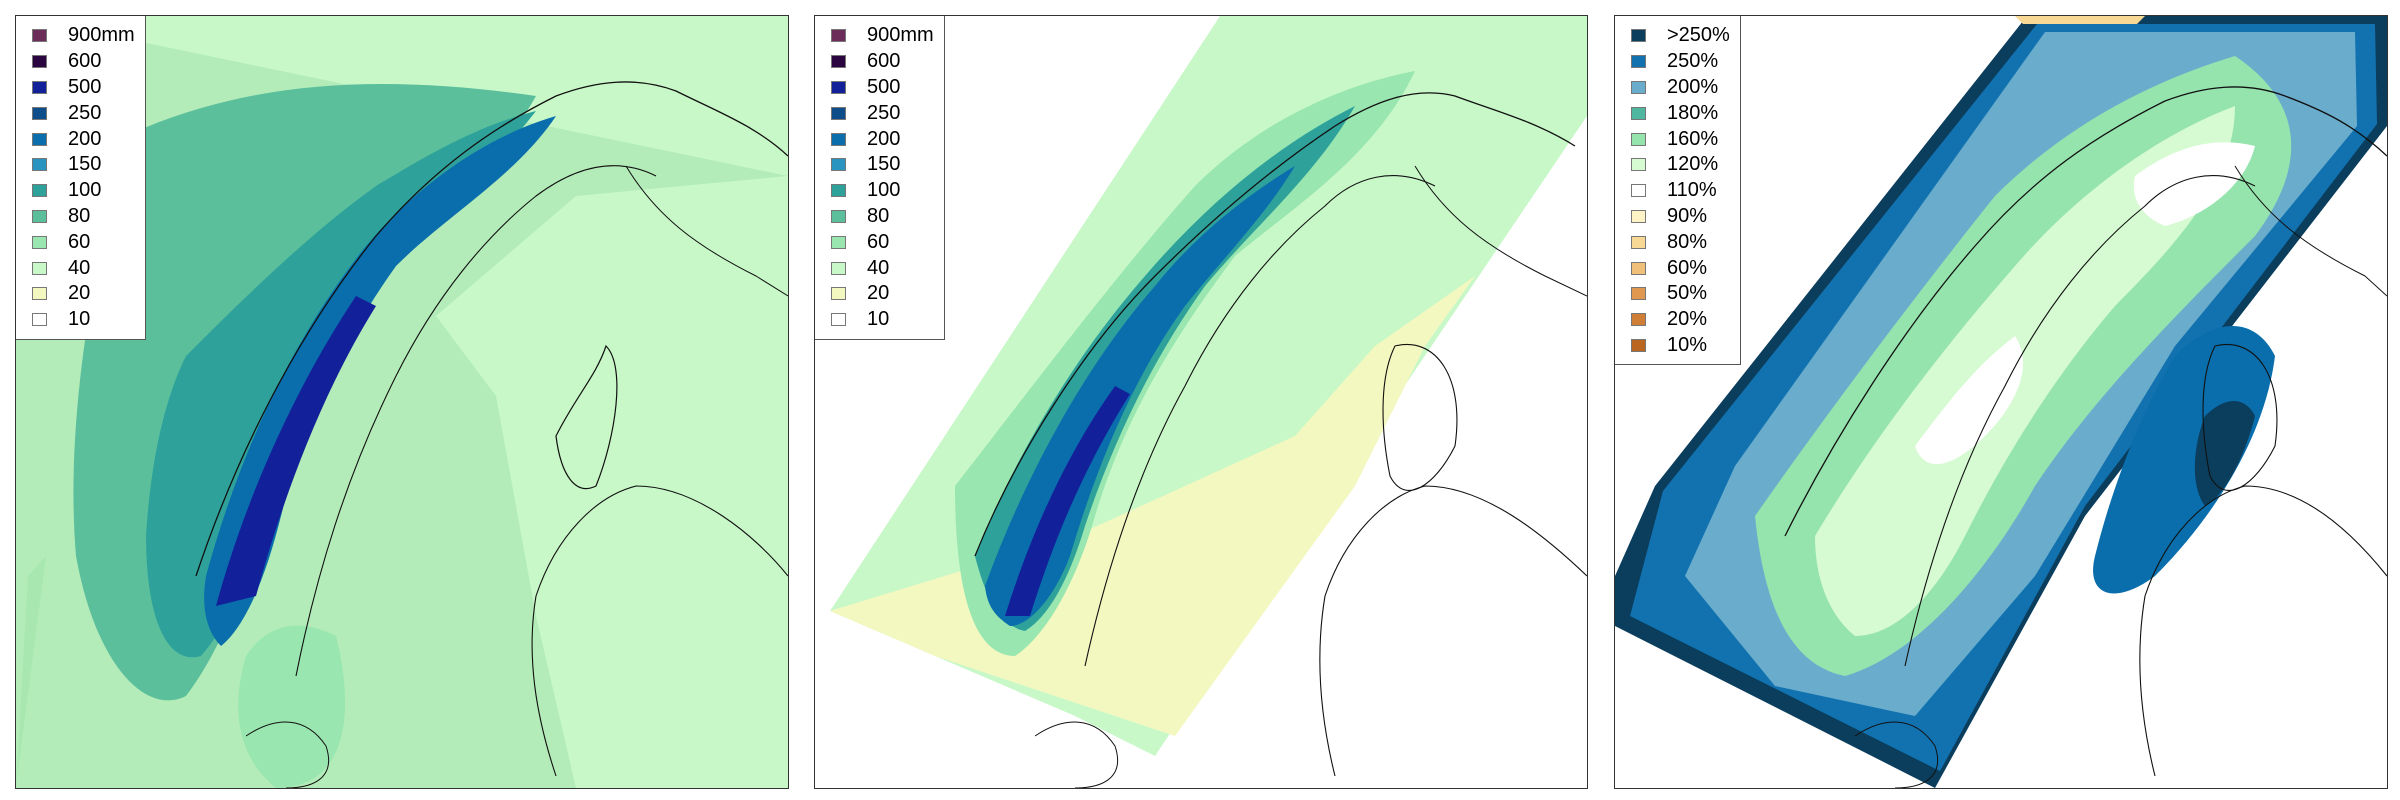  What do you see at coordinates (1687, 267) in the screenshot?
I see `legend-label: 60%` at bounding box center [1687, 267].